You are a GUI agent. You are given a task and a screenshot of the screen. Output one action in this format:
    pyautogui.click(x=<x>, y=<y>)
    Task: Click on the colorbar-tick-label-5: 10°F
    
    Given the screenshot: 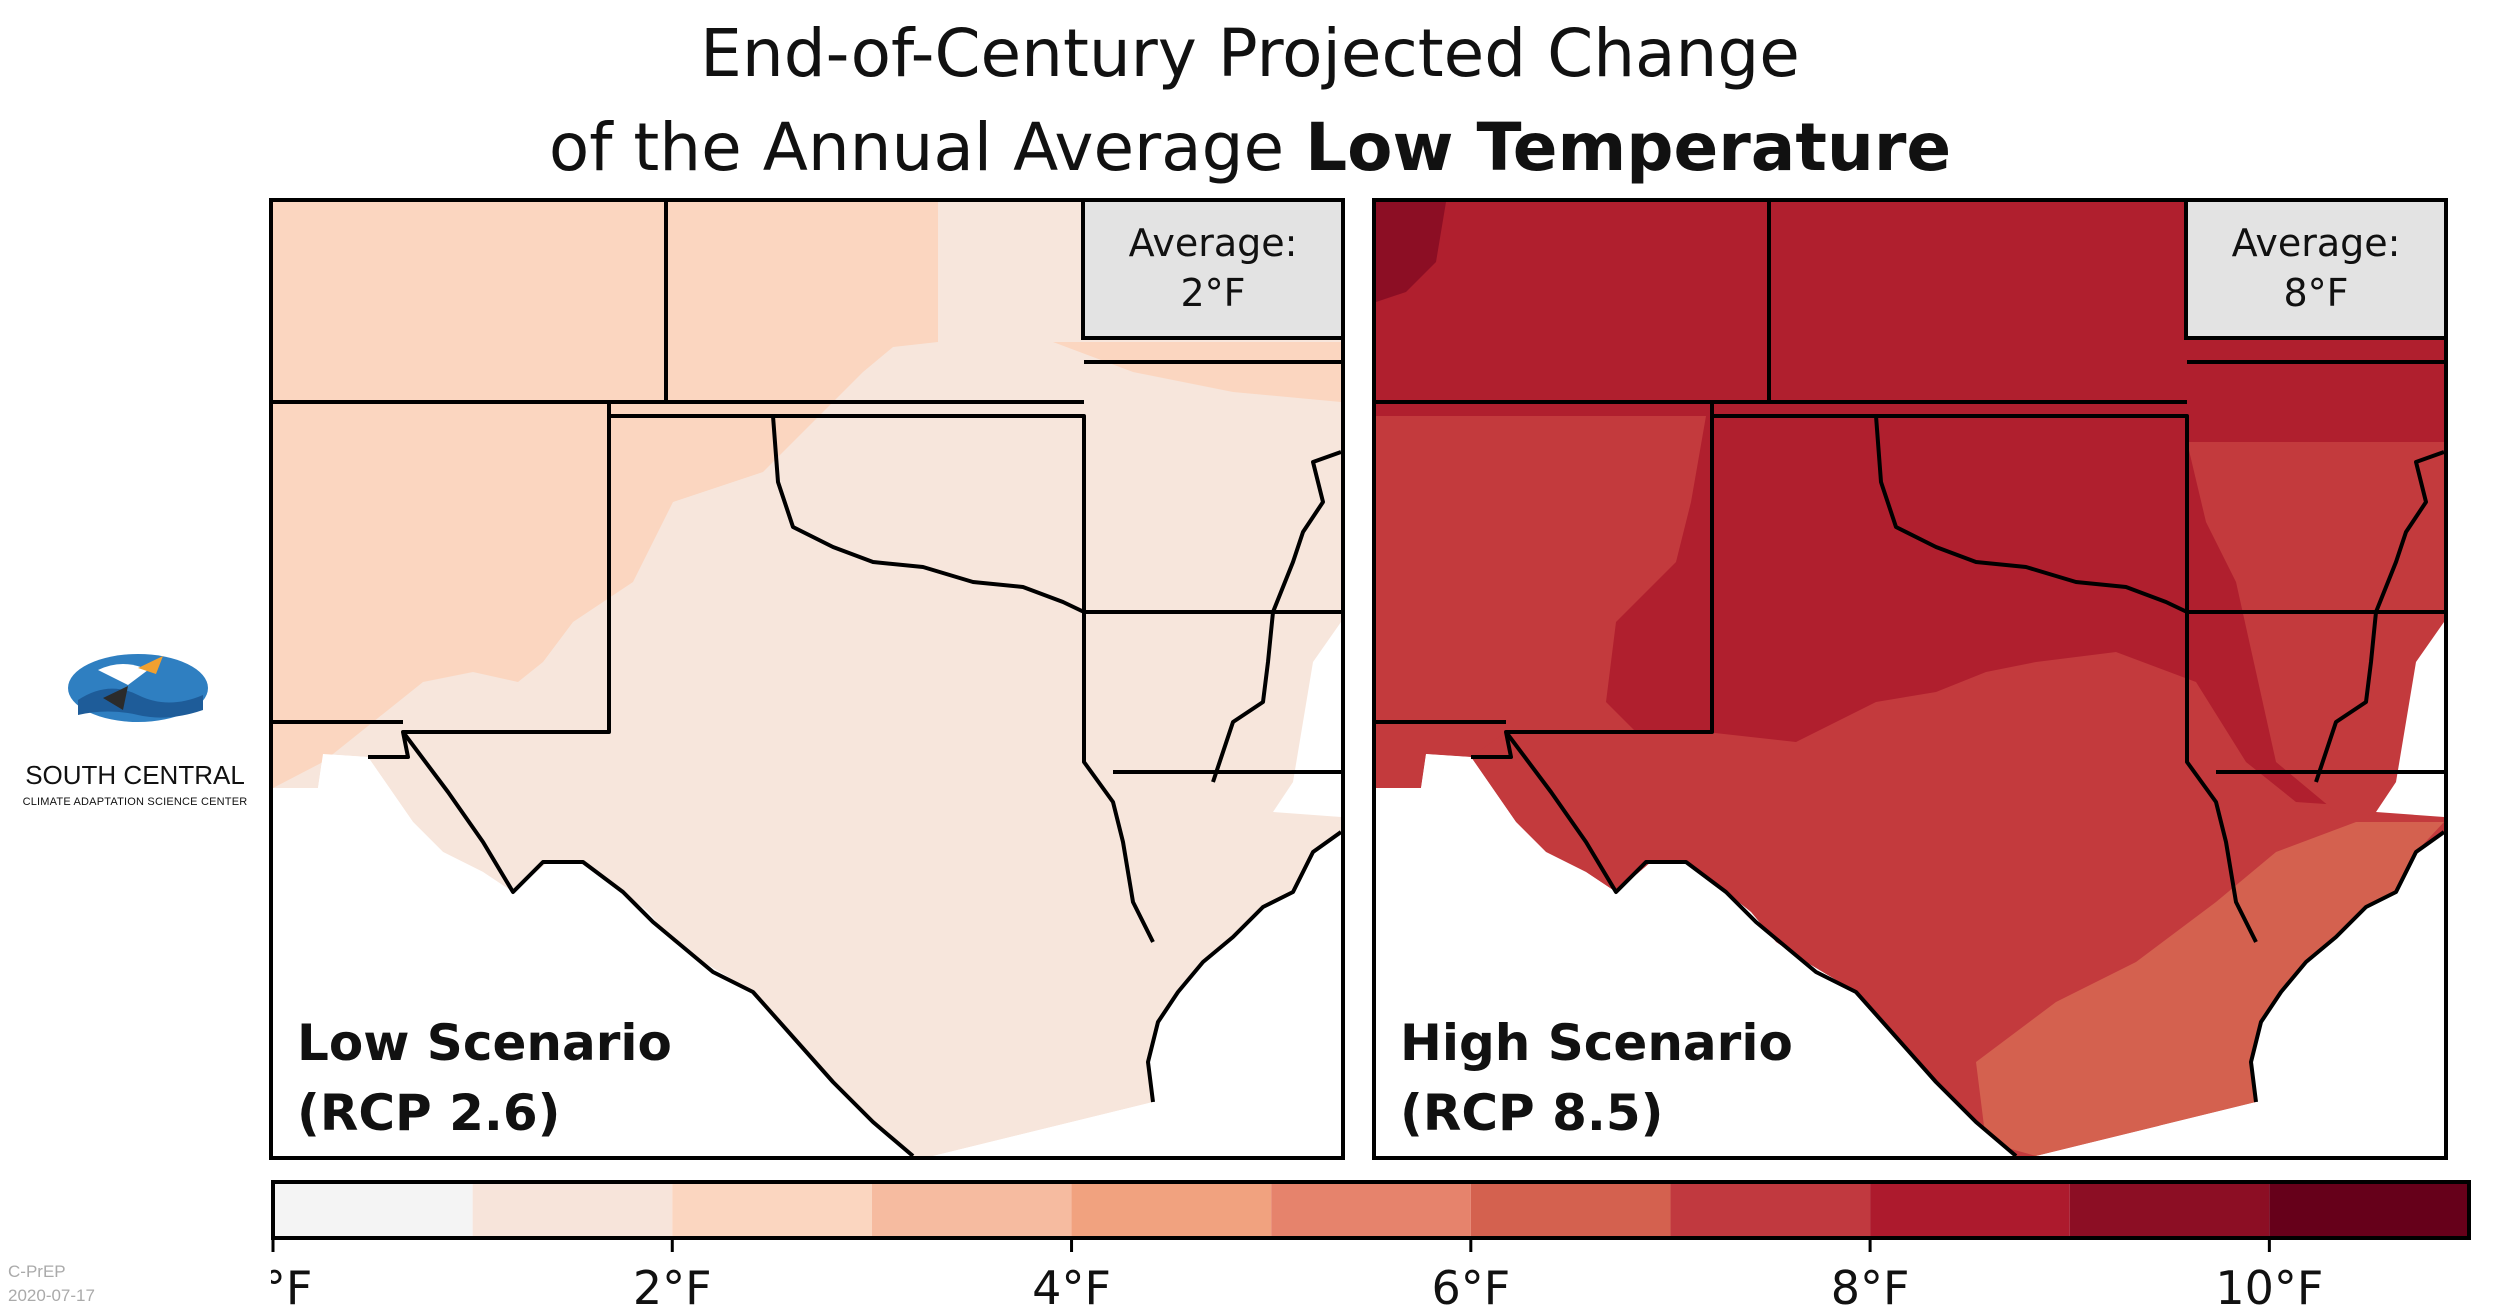 What is the action you would take?
    pyautogui.click(x=2269, y=1285)
    